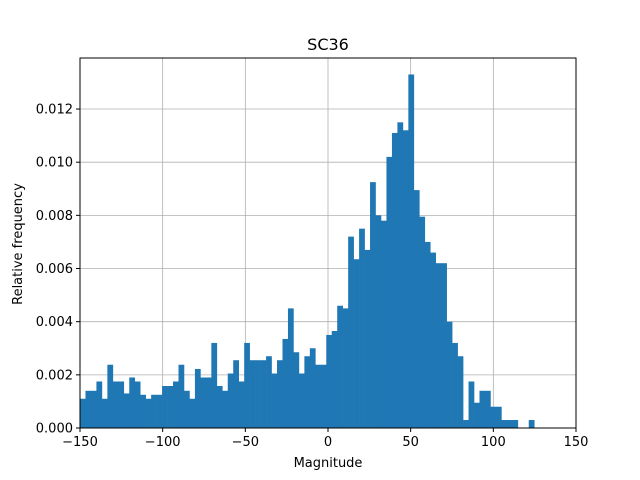  What do you see at coordinates (328, 463) in the screenshot?
I see `x-axis-label: Magnitude` at bounding box center [328, 463].